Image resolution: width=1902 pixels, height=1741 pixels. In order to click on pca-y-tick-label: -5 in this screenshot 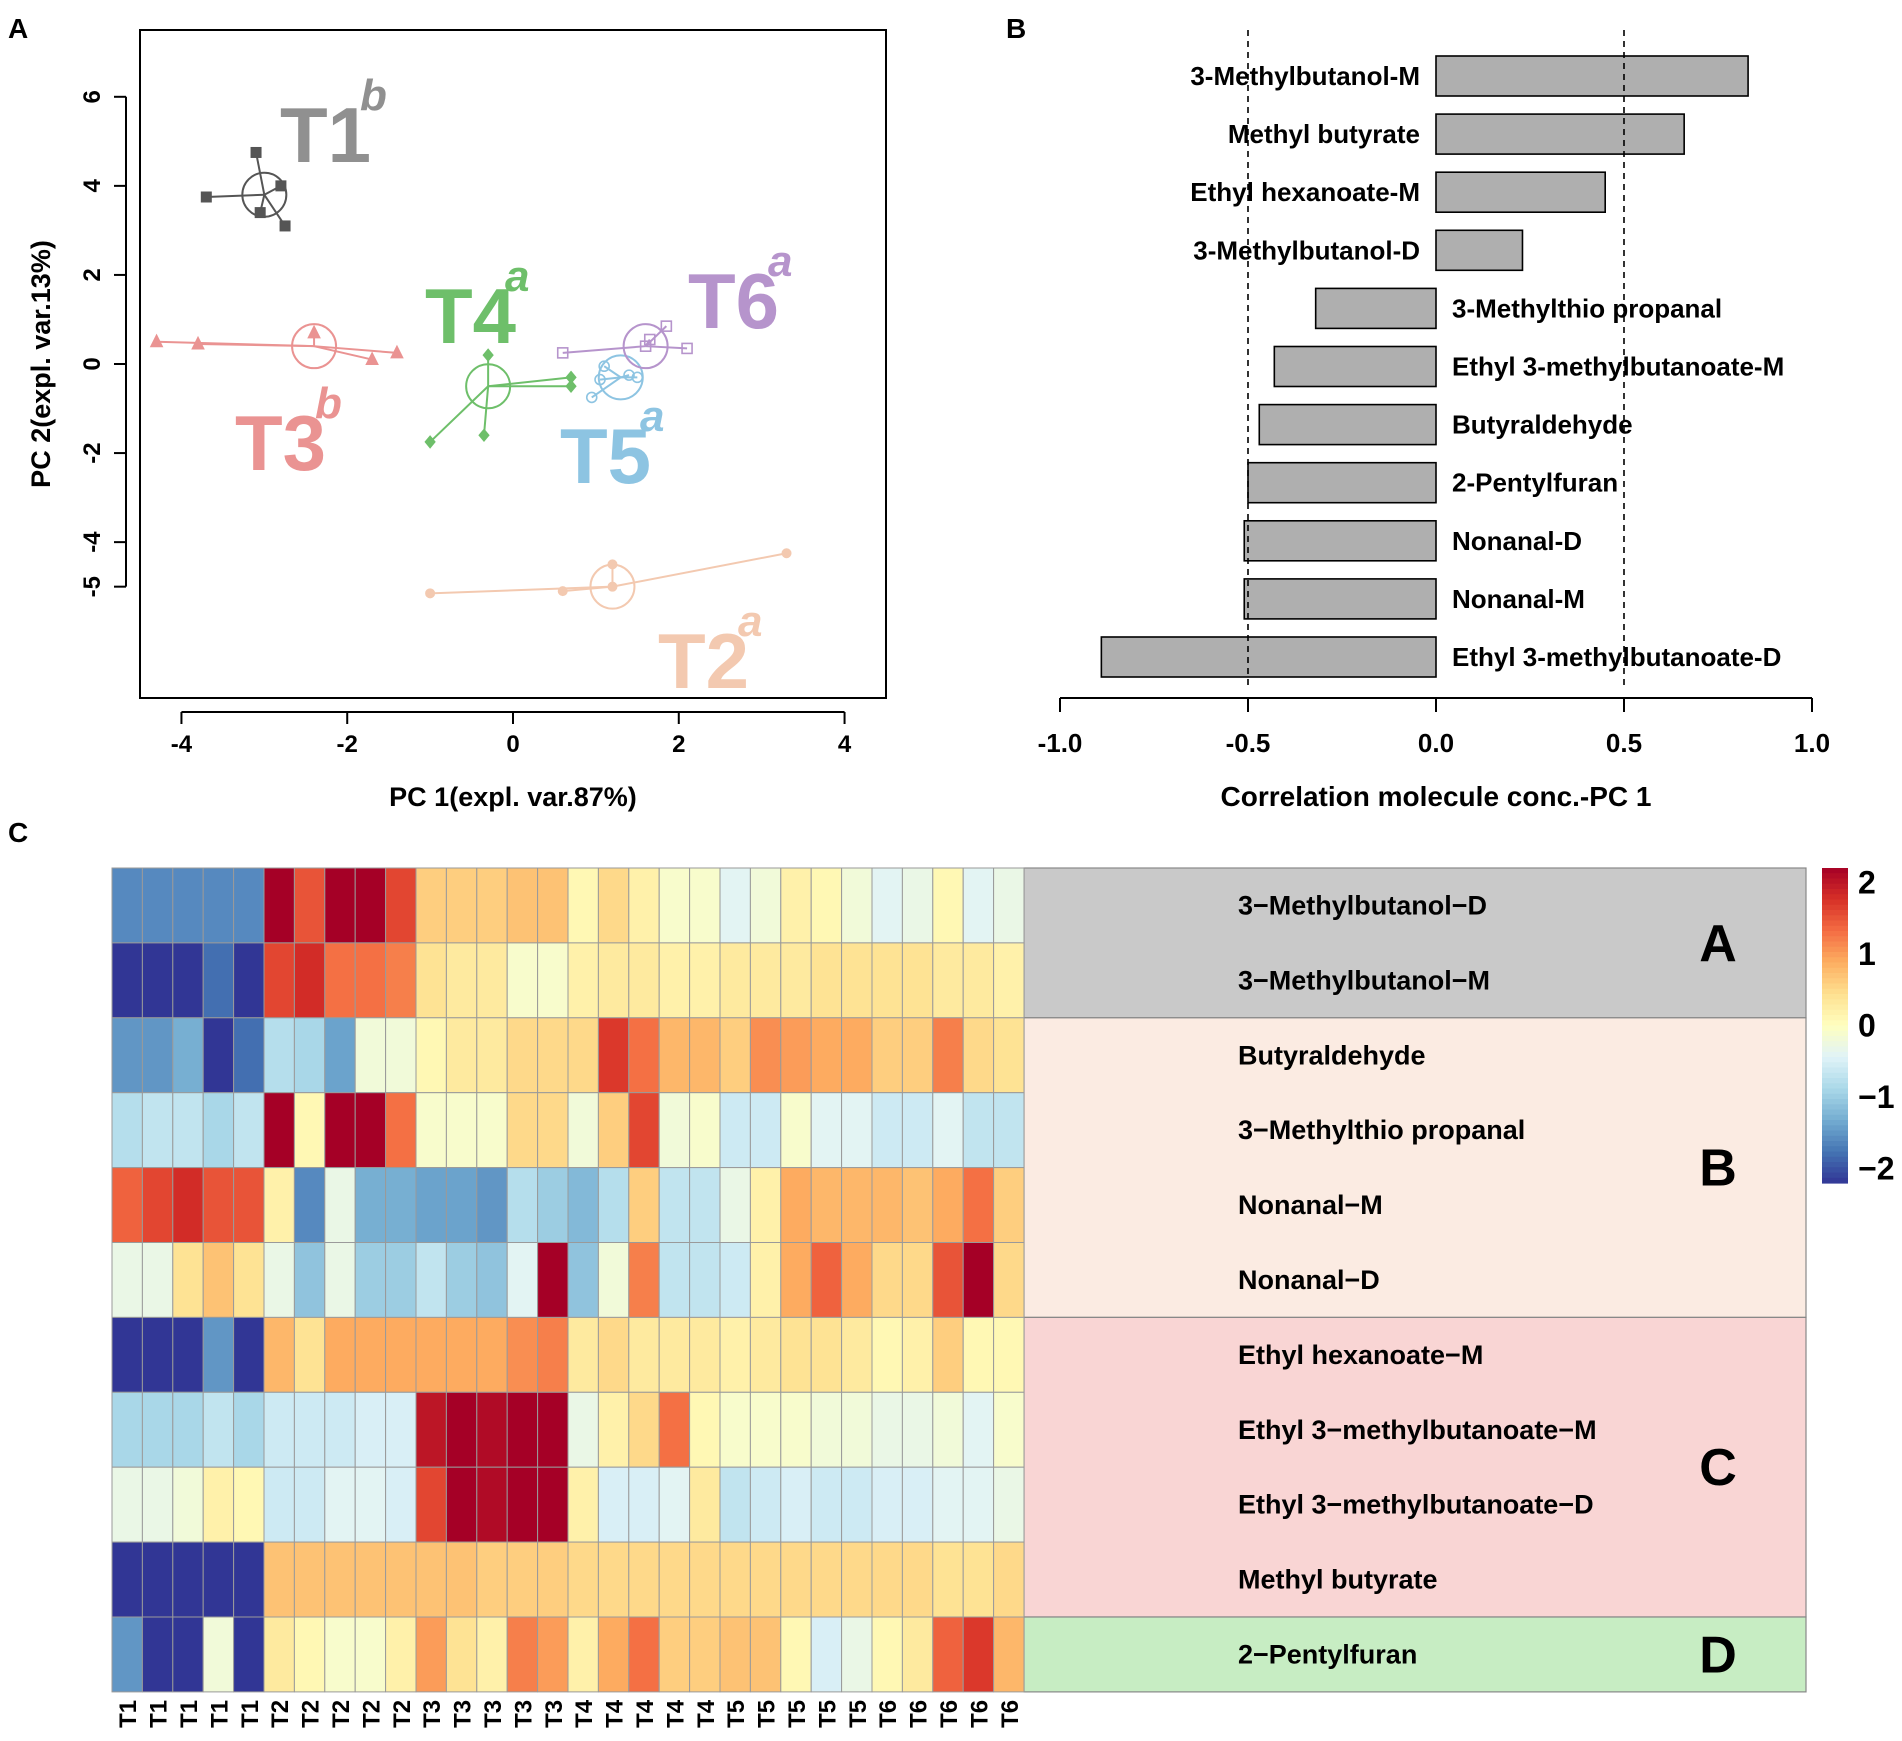, I will do `click(92, 586)`.